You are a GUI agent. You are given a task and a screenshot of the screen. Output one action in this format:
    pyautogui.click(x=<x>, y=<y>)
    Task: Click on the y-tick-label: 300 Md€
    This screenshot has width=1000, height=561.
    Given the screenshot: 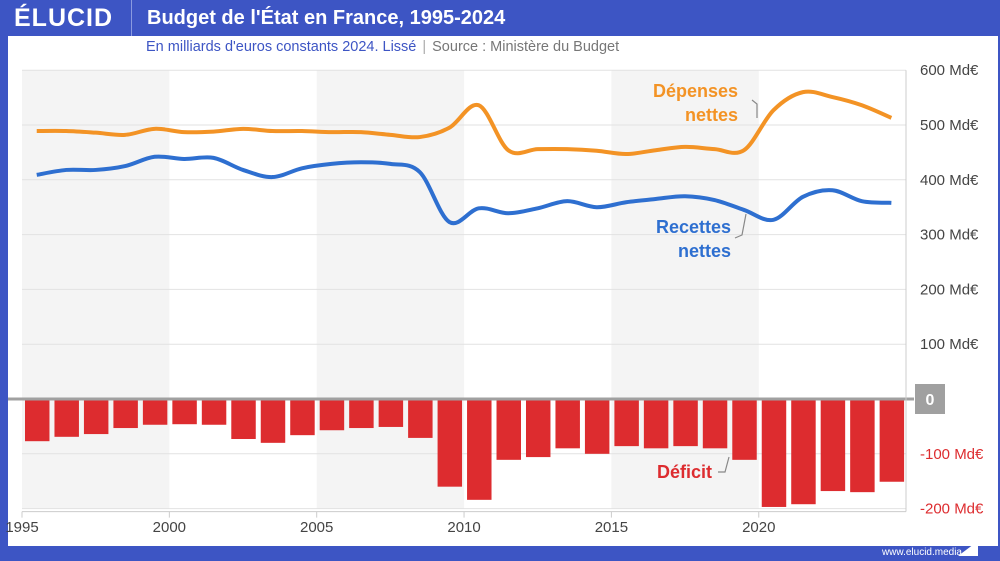 What is the action you would take?
    pyautogui.click(x=949, y=235)
    